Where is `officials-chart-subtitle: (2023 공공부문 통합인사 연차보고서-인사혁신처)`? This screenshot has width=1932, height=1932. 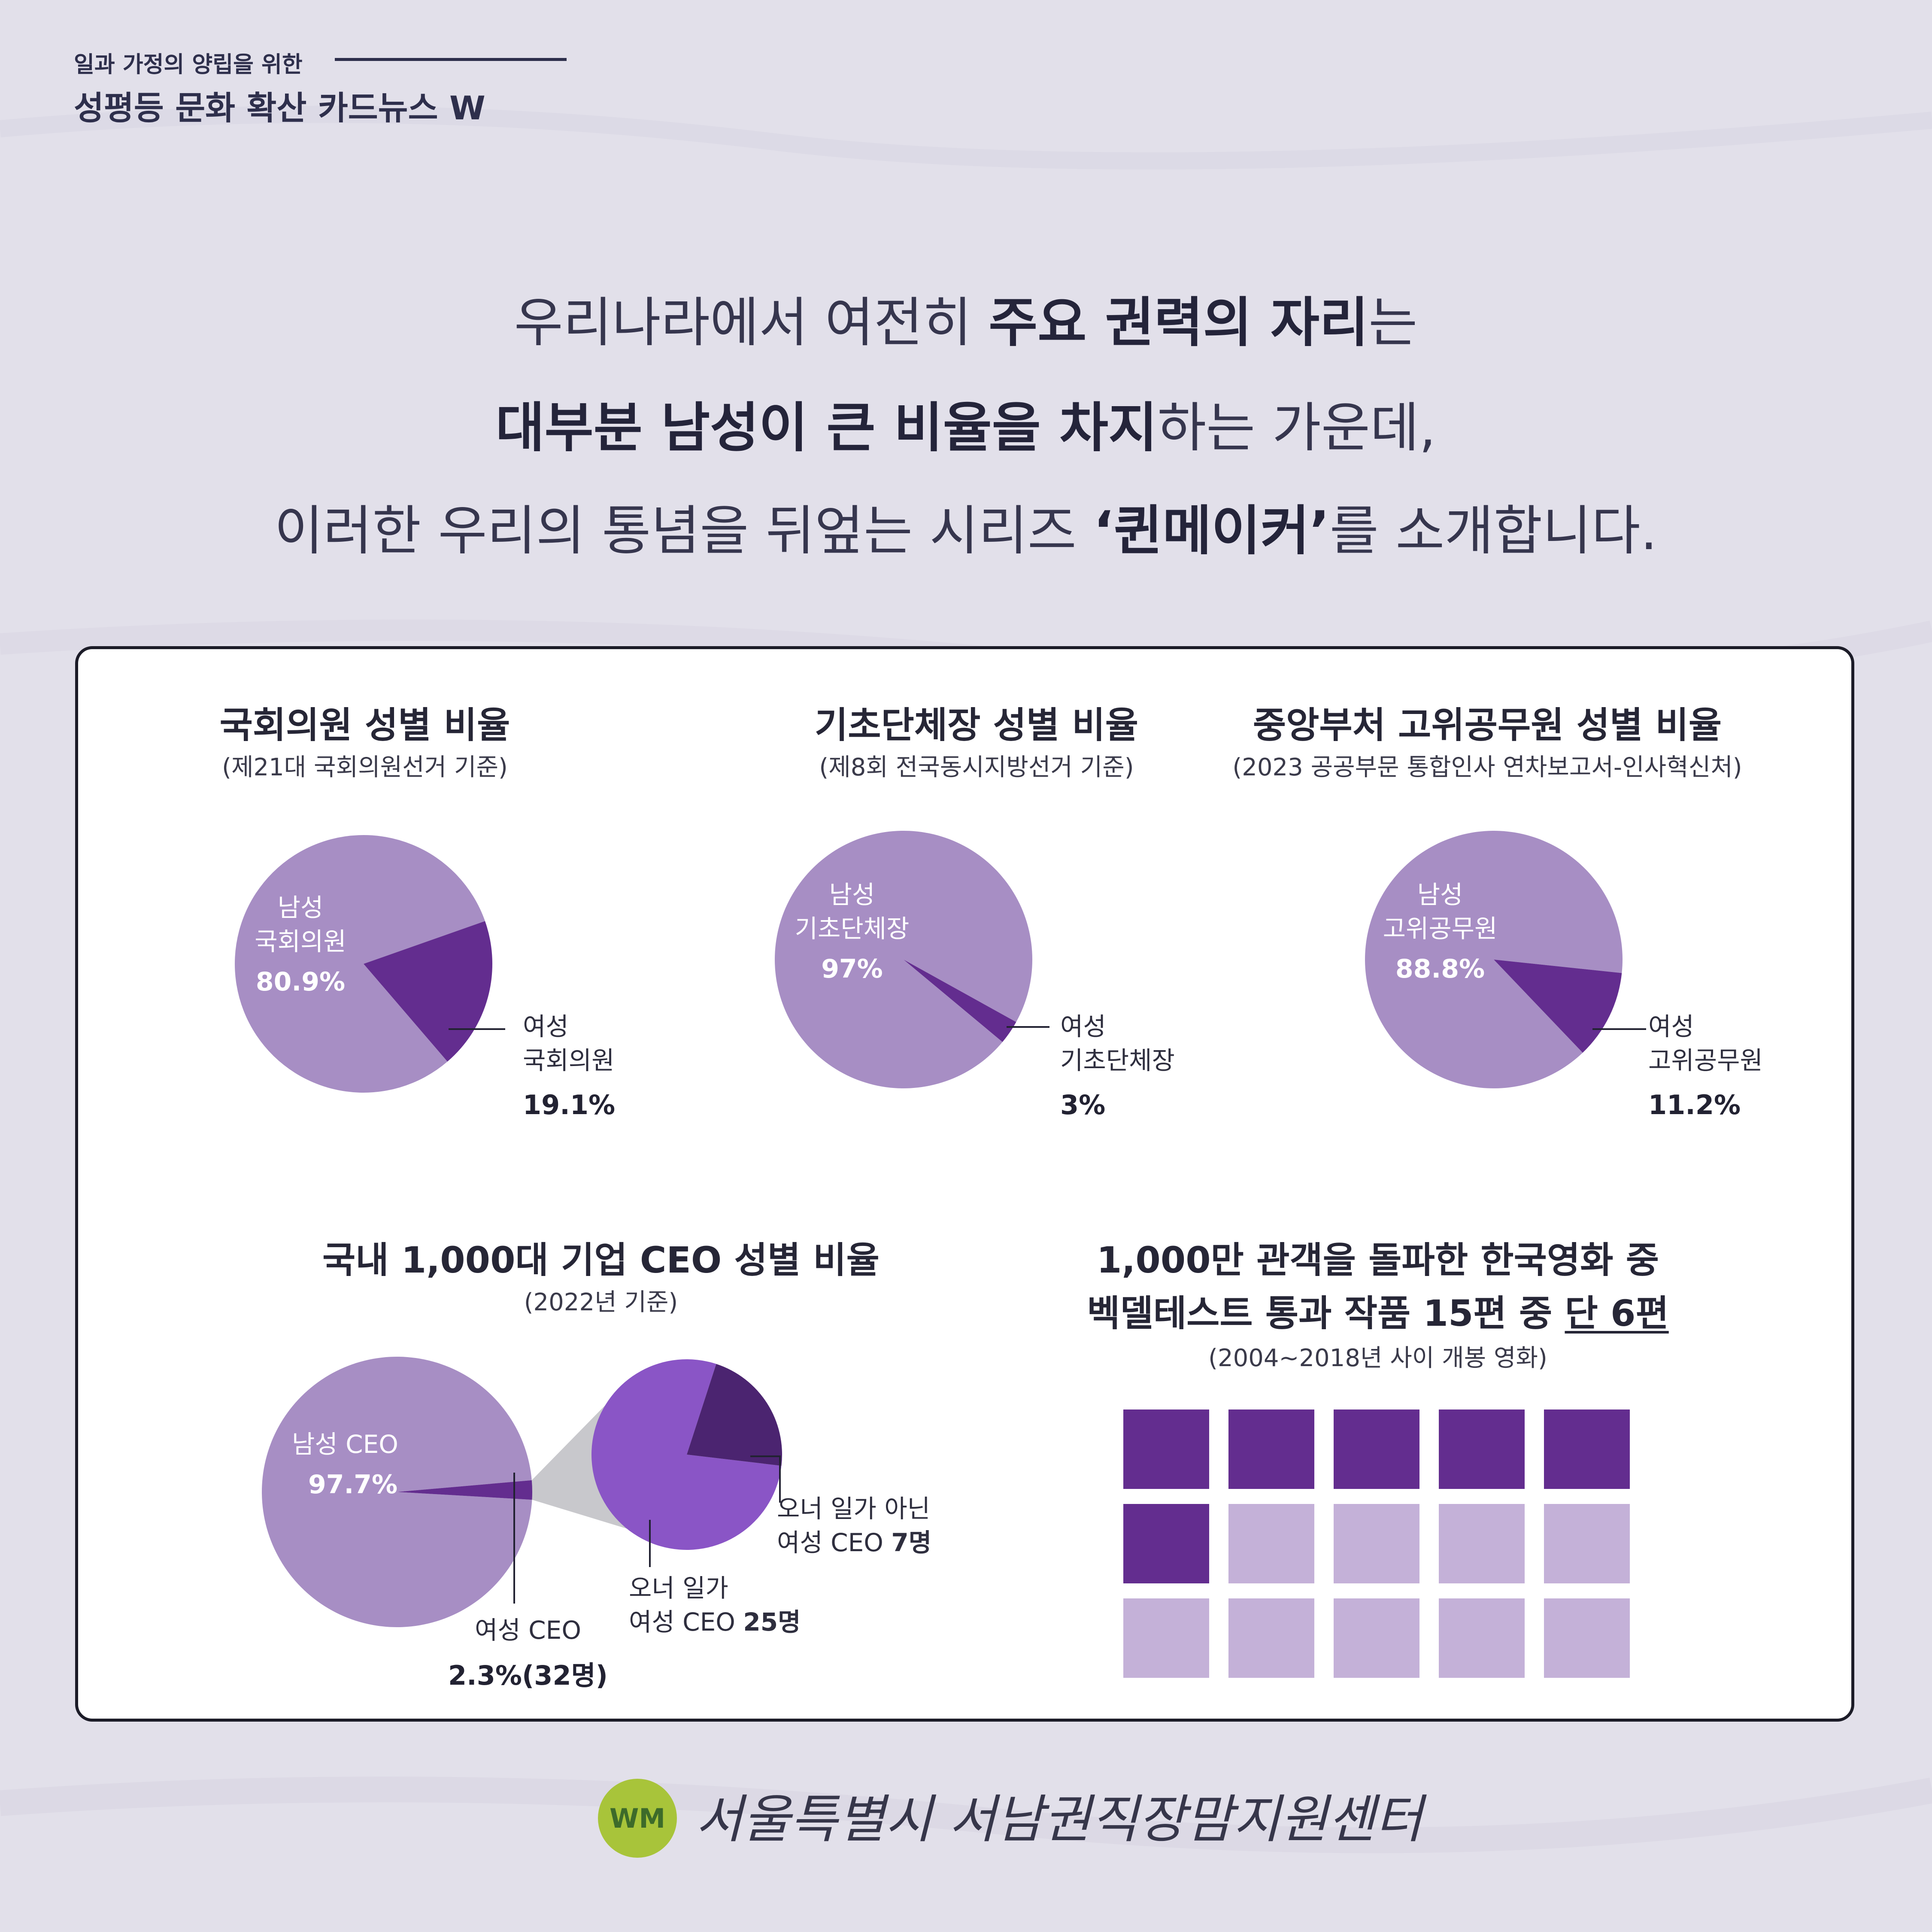 officials-chart-subtitle: (2023 공공부문 통합인사 연차보고서-인사혁신처) is located at coordinates (1487, 767).